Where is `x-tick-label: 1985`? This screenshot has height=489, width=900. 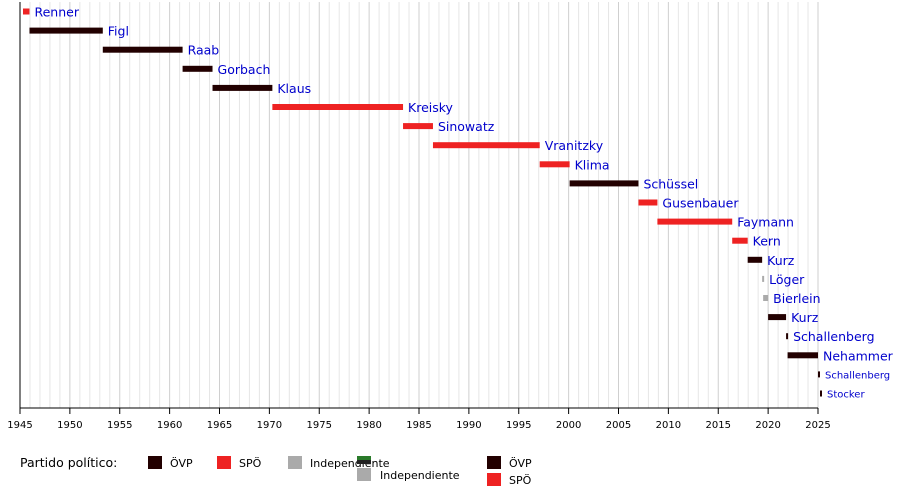
x-tick-label: 1985 is located at coordinates (418, 425).